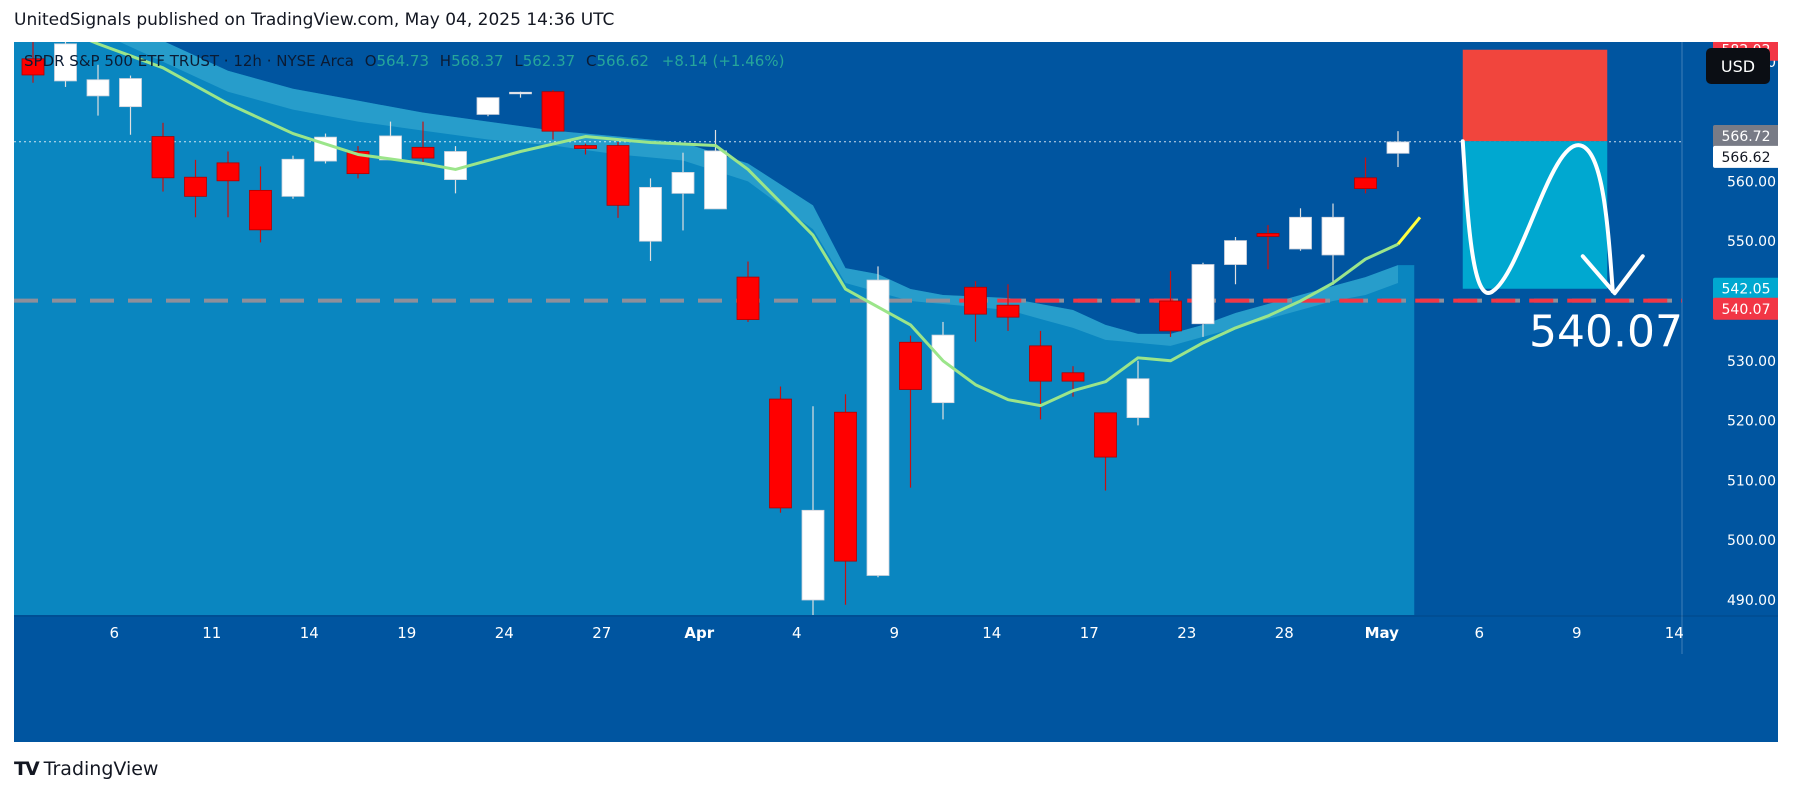 This screenshot has width=1793, height=798. I want to click on time-tick-label: 11, so click(211, 633).